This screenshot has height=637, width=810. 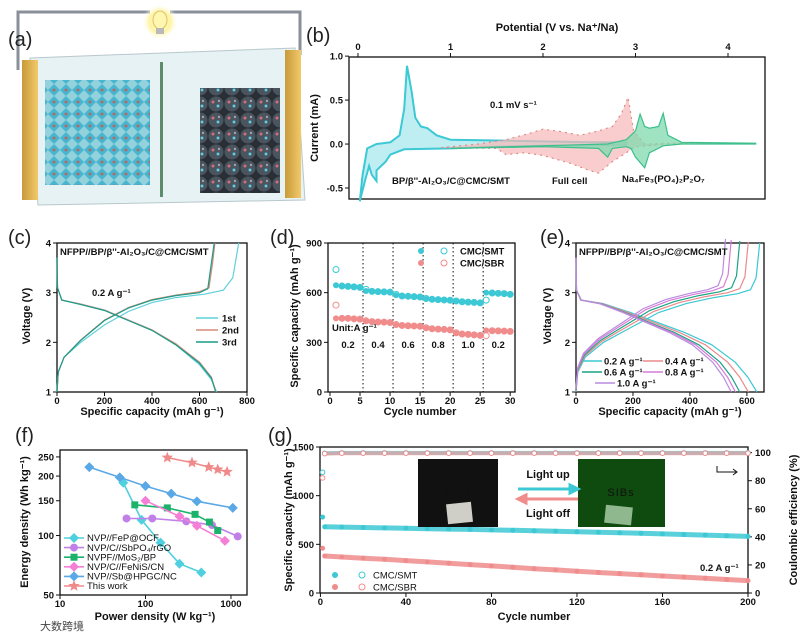 I want to click on battery-case-off, so click(x=459, y=513).